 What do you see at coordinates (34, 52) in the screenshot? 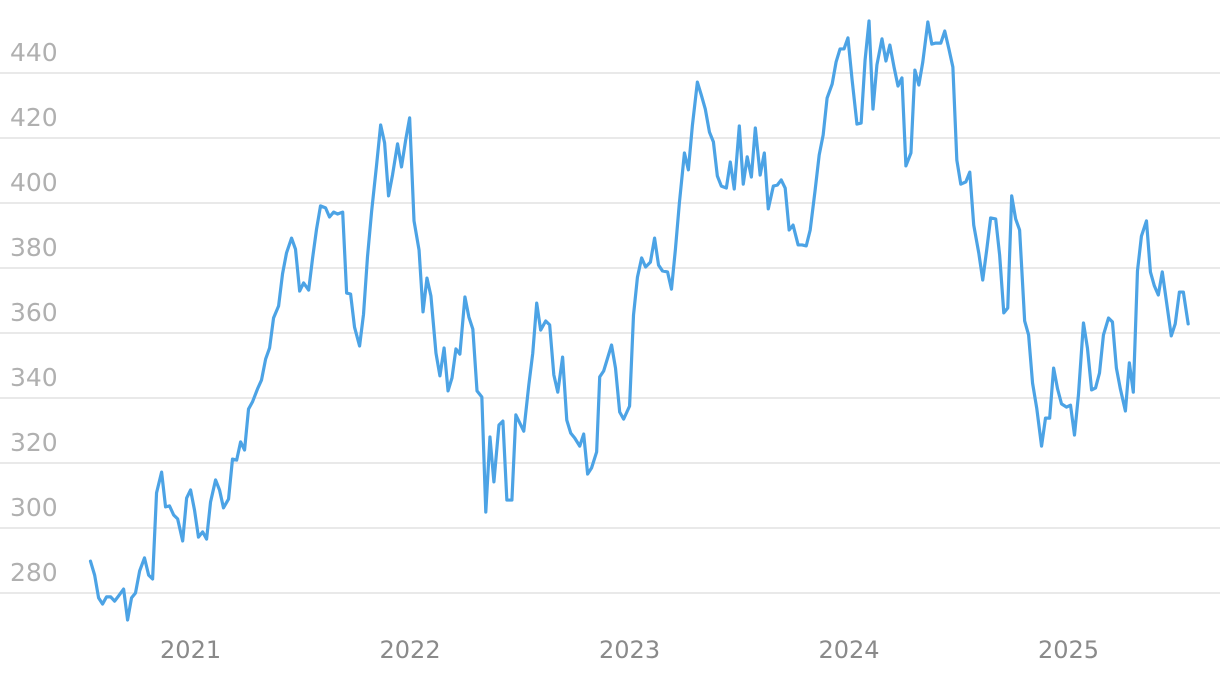
I see `y-tick-label: 440` at bounding box center [34, 52].